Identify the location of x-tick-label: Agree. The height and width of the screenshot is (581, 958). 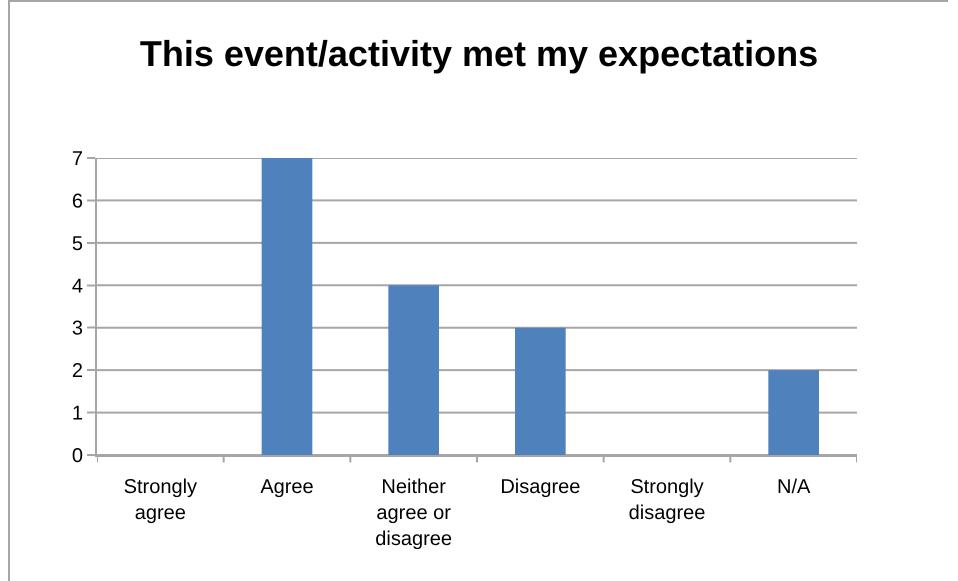
(287, 487).